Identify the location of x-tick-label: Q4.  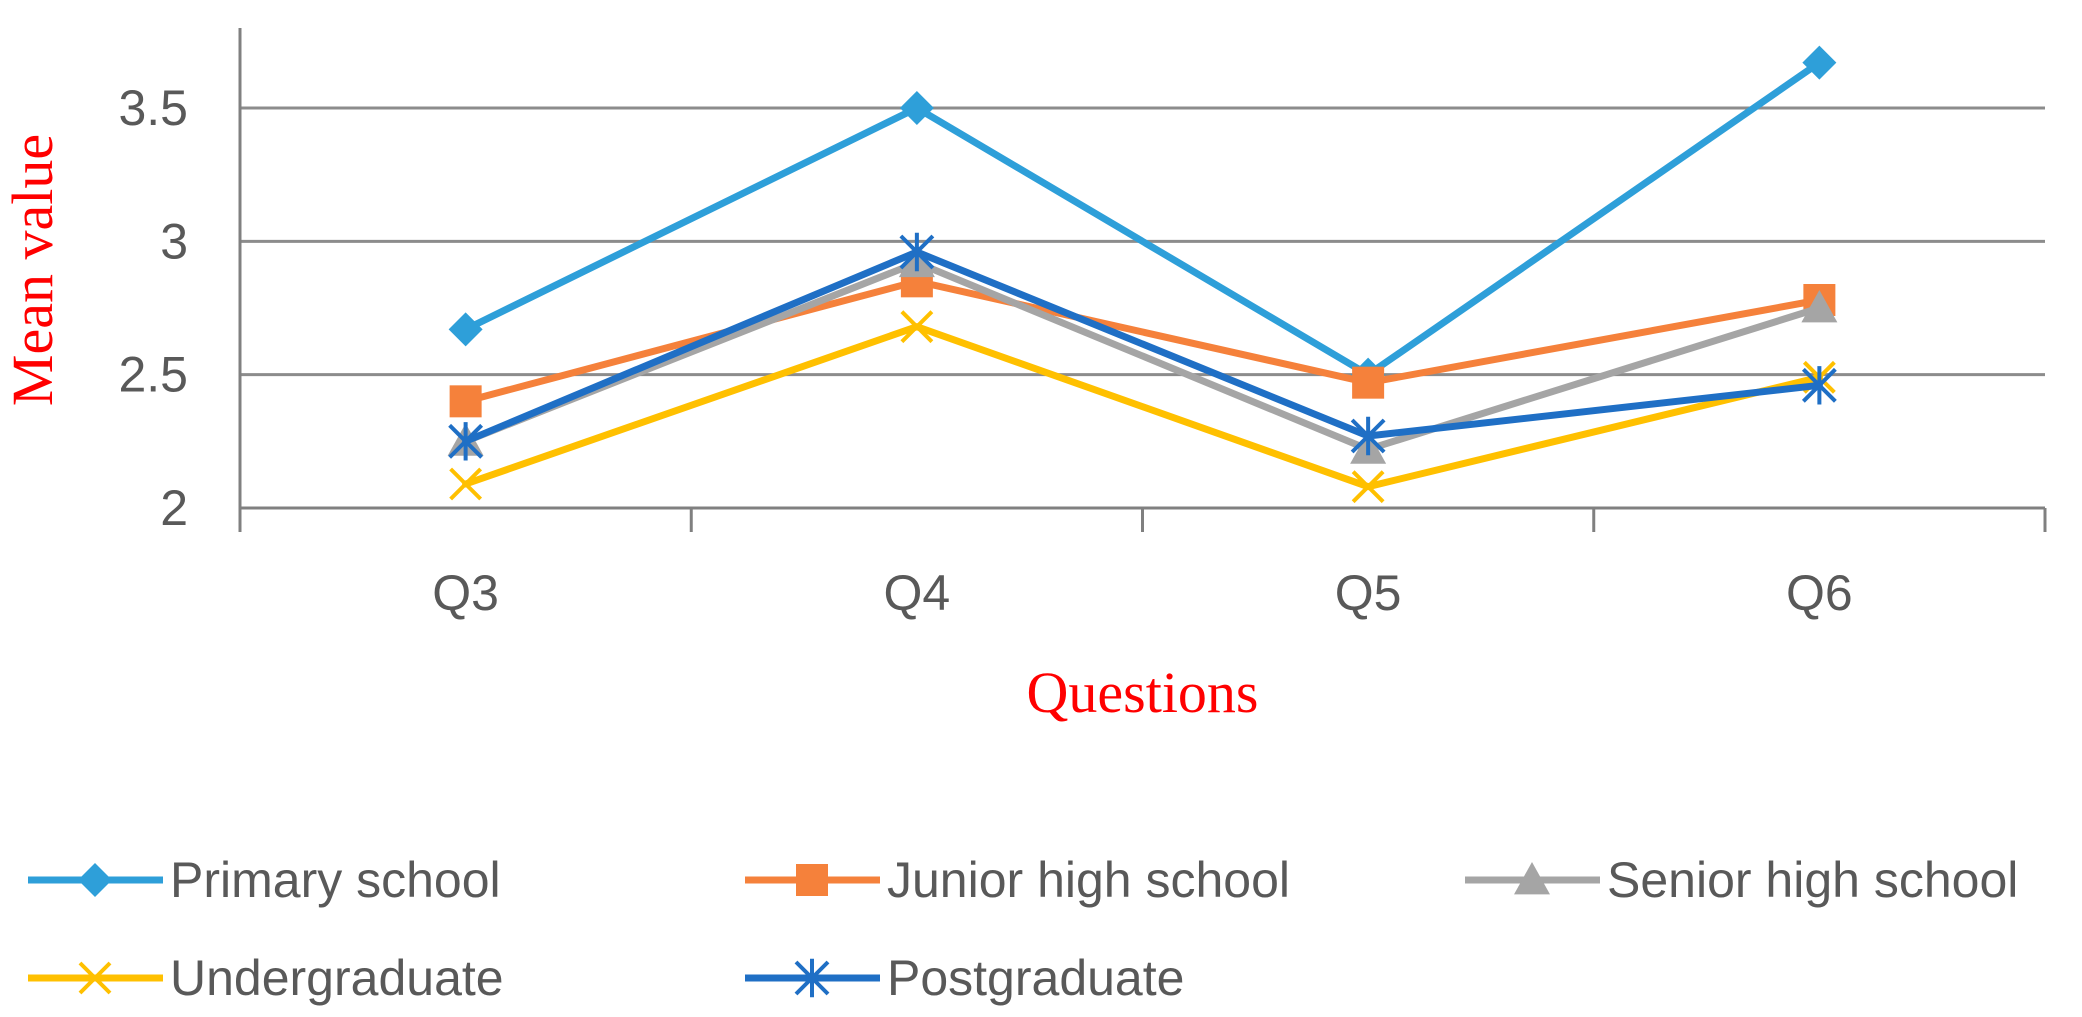
(917, 593).